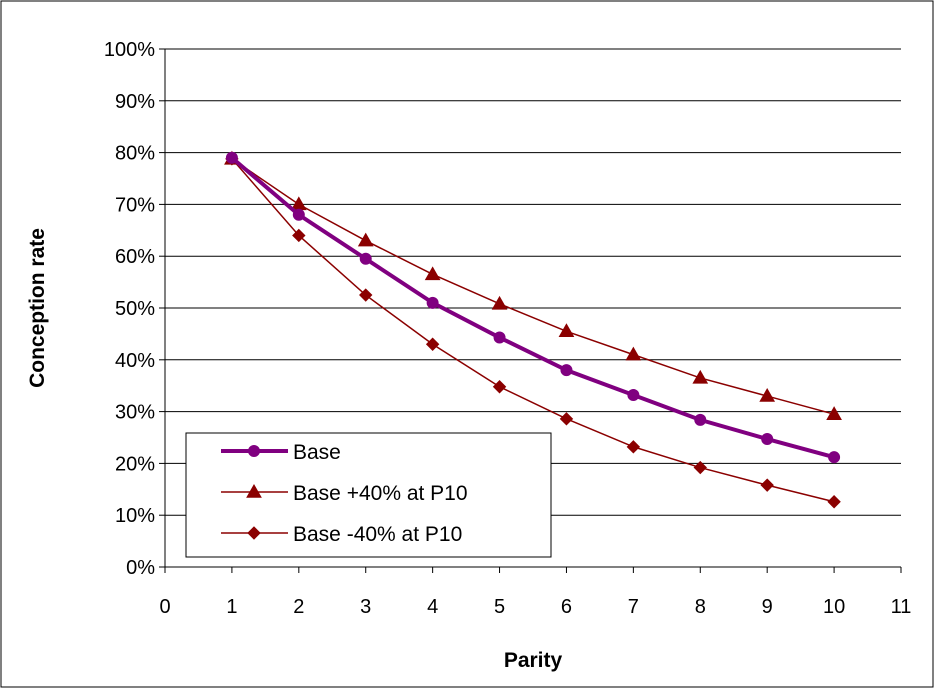  Describe the element at coordinates (129, 50) in the screenshot. I see `y-tick-label: 100%` at that location.